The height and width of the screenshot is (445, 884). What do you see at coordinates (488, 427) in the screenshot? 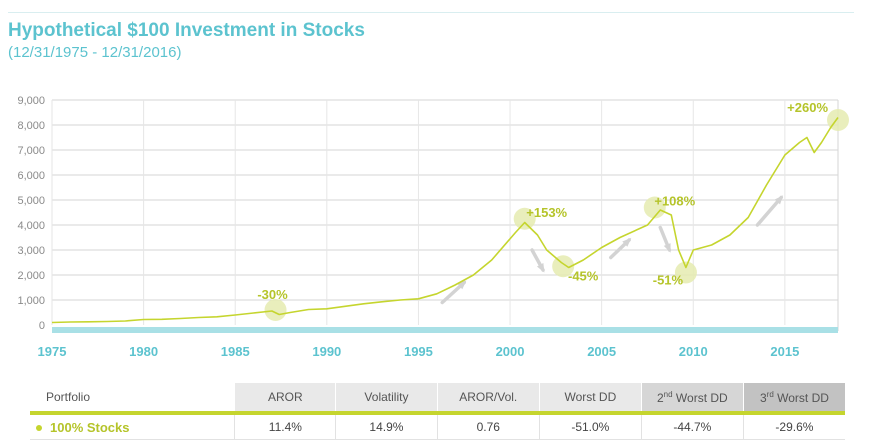
I see `row-aror-vol: 0.76` at bounding box center [488, 427].